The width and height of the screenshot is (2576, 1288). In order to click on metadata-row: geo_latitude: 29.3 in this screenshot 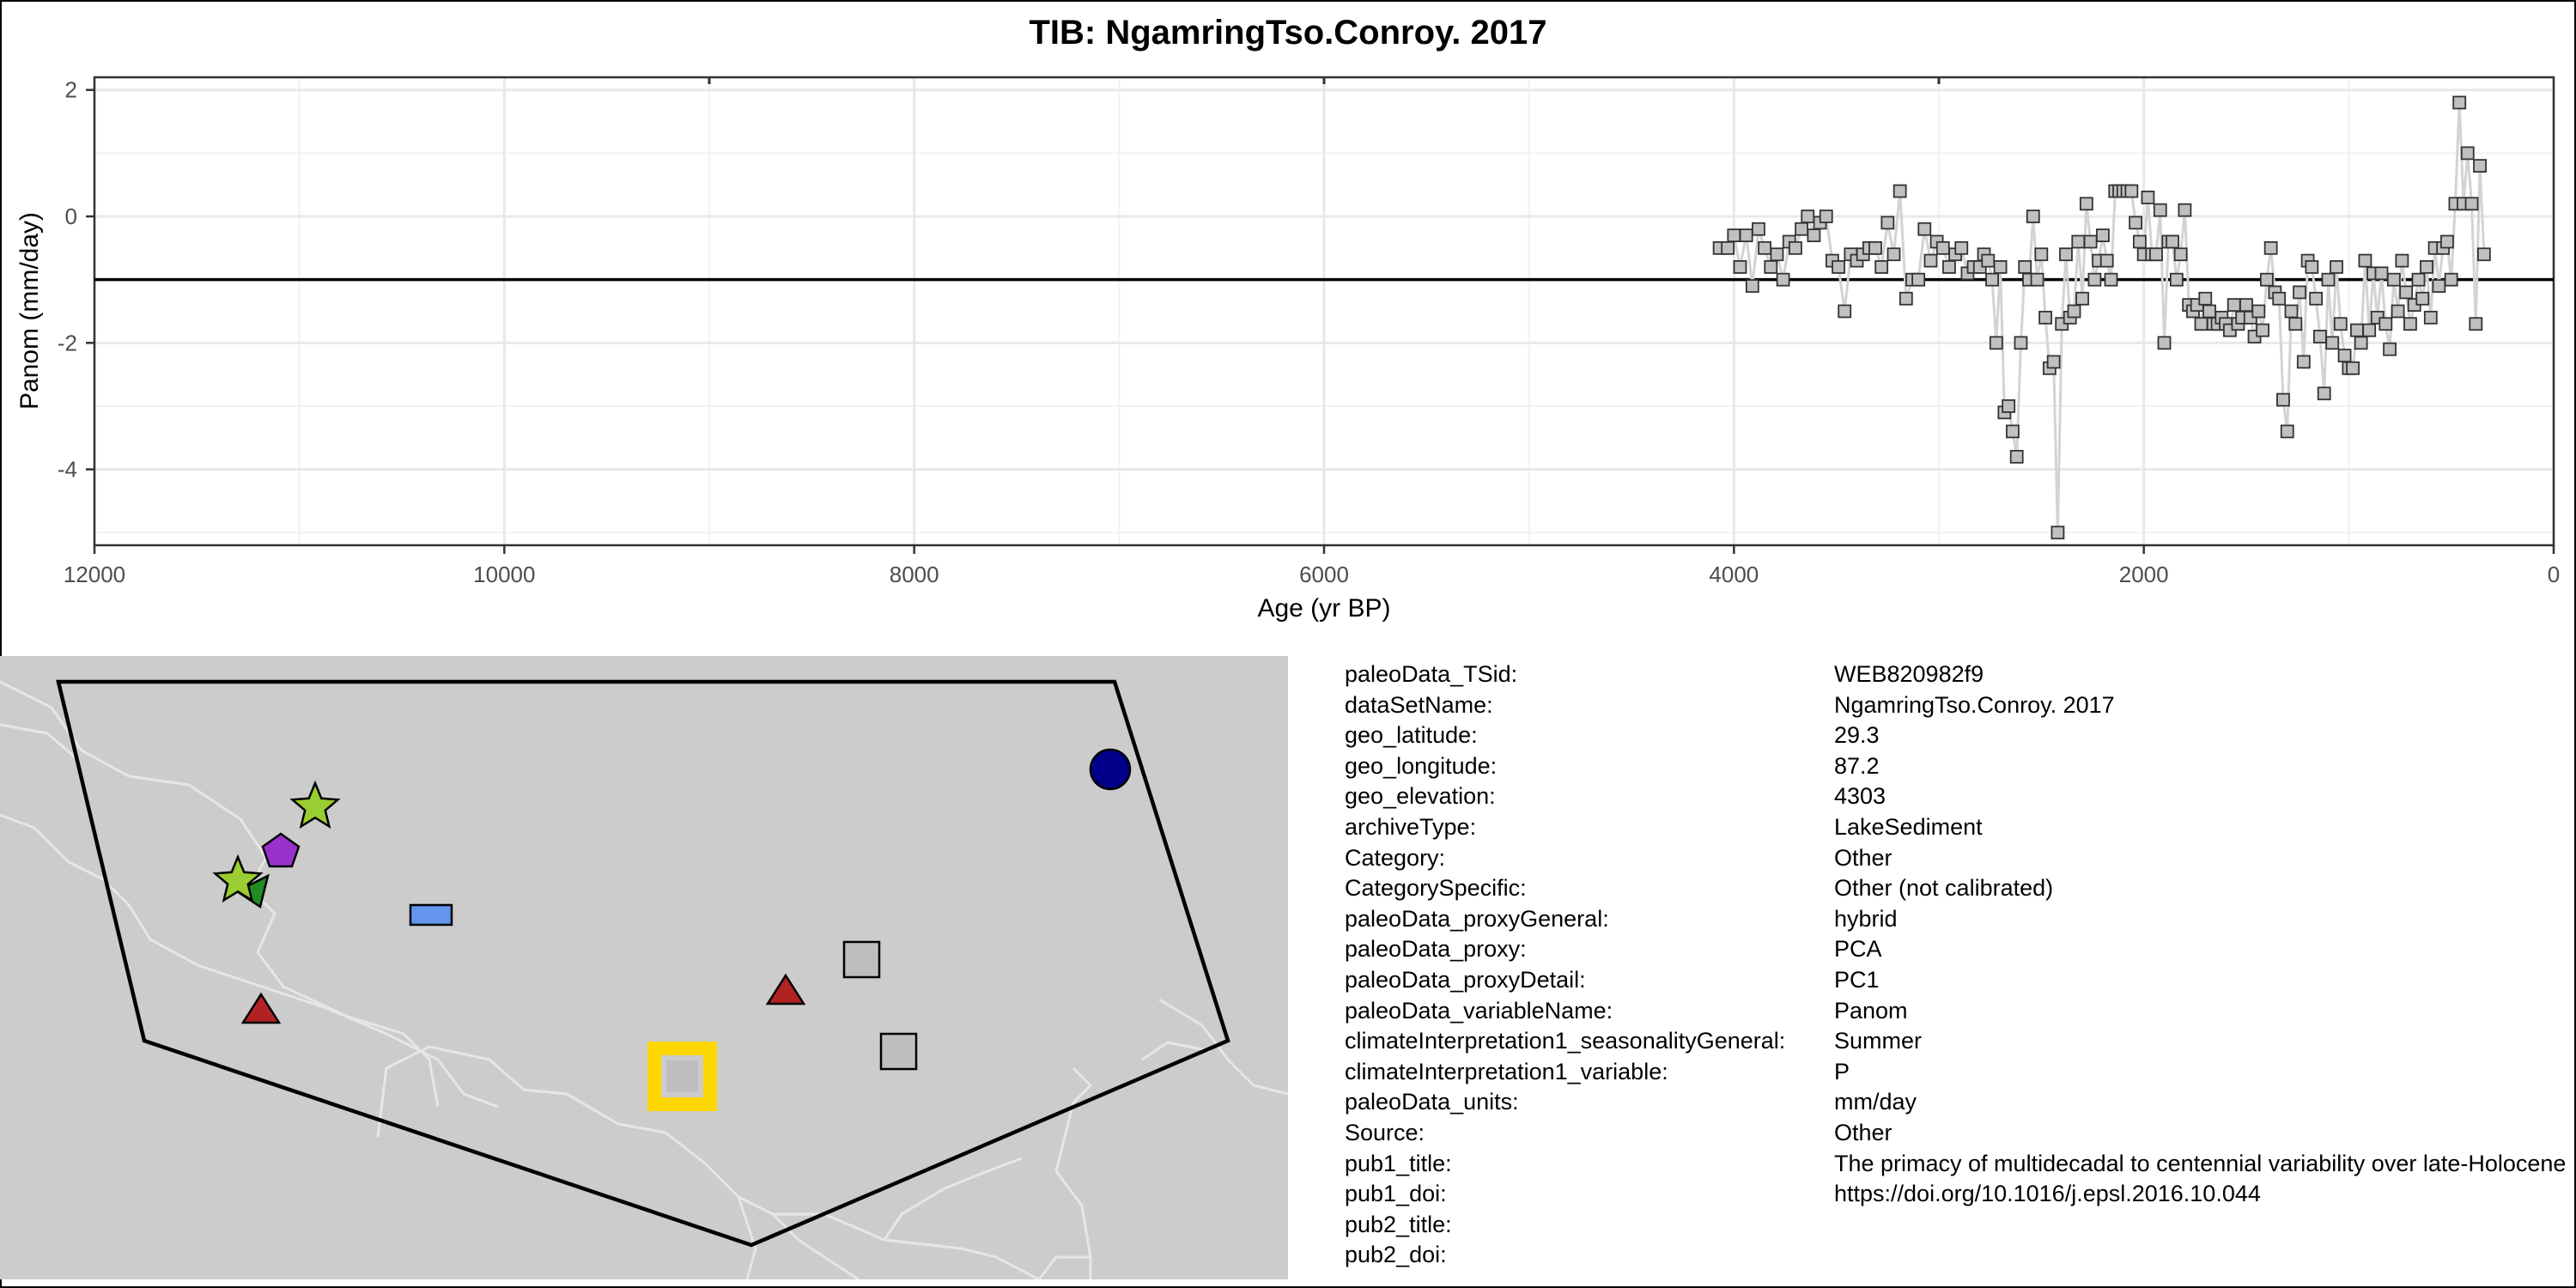, I will do `click(1959, 735)`.